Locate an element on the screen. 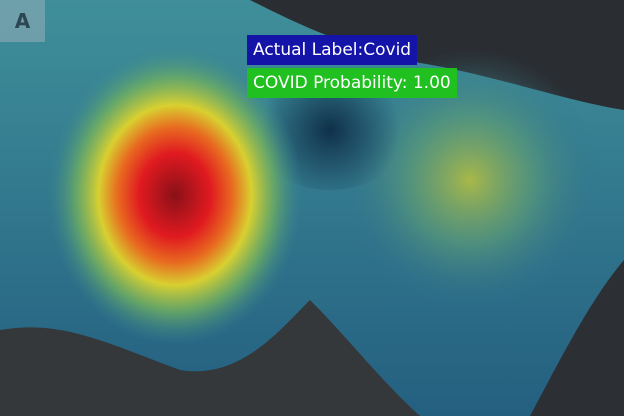 The width and height of the screenshot is (624, 416). probability-tag: COVID Probability: 1.00 is located at coordinates (352, 83).